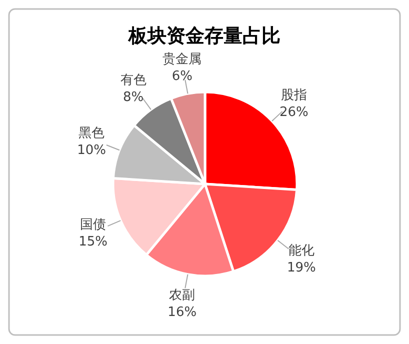 The width and height of the screenshot is (409, 344). What do you see at coordinates (182, 76) in the screenshot?
I see `data-label: 6%` at bounding box center [182, 76].